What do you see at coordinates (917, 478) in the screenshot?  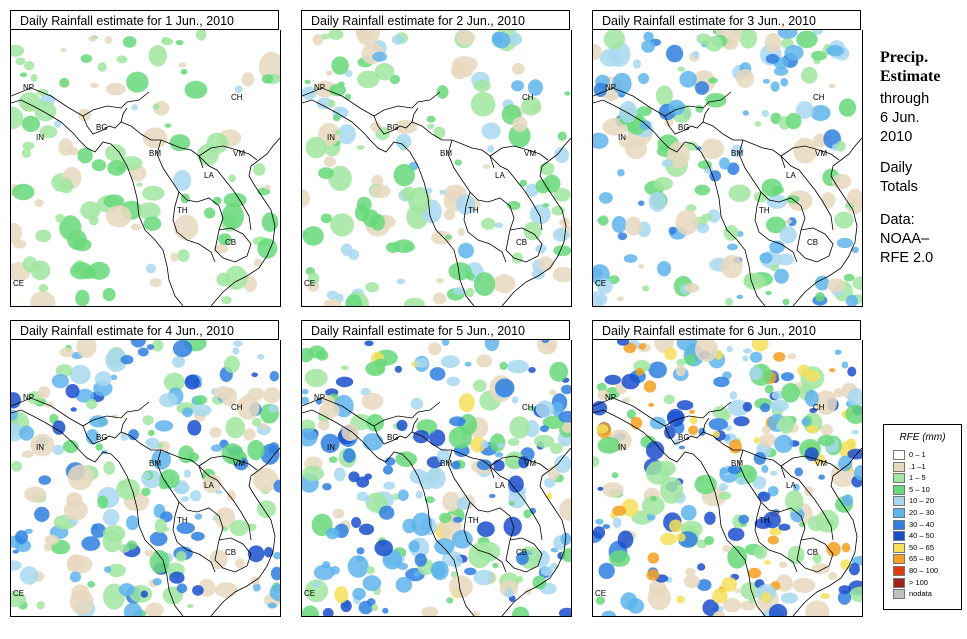 I see `legend-label: 1 – 5` at bounding box center [917, 478].